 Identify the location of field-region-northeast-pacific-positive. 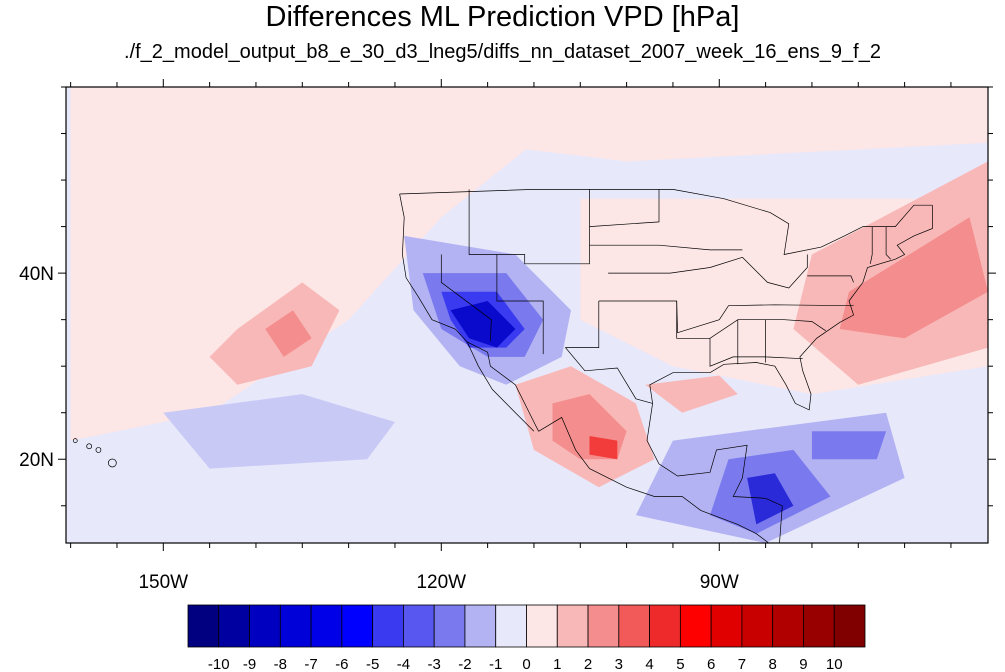
(529, 124).